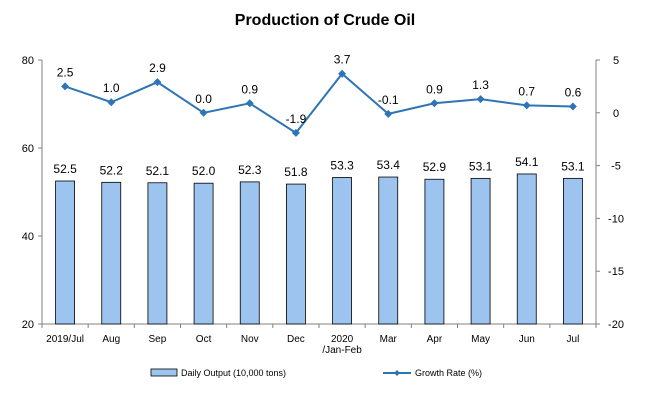 The image size is (650, 408). Describe the element at coordinates (616, 219) in the screenshot. I see `y-right-tick-label: -10` at that location.